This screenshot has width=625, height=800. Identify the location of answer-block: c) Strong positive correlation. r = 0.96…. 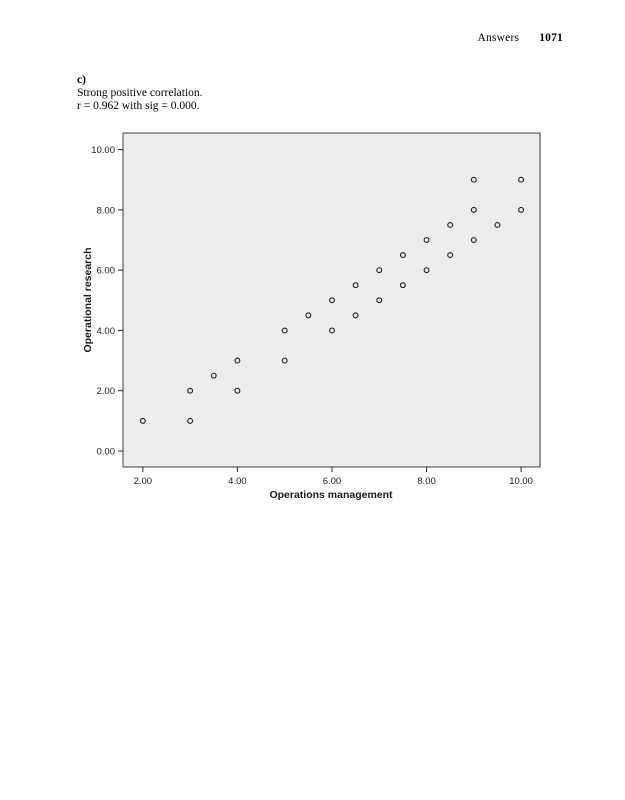
(140, 93).